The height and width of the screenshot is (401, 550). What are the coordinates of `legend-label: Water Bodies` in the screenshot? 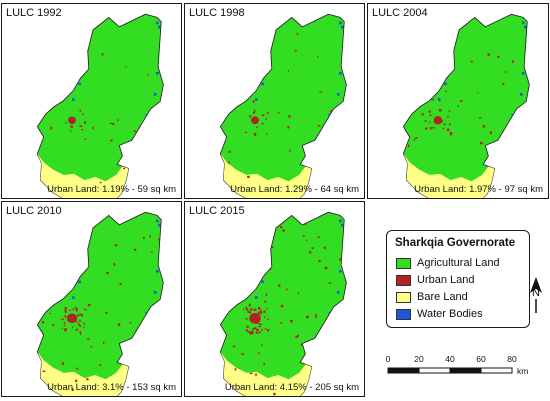 It's located at (450, 314).